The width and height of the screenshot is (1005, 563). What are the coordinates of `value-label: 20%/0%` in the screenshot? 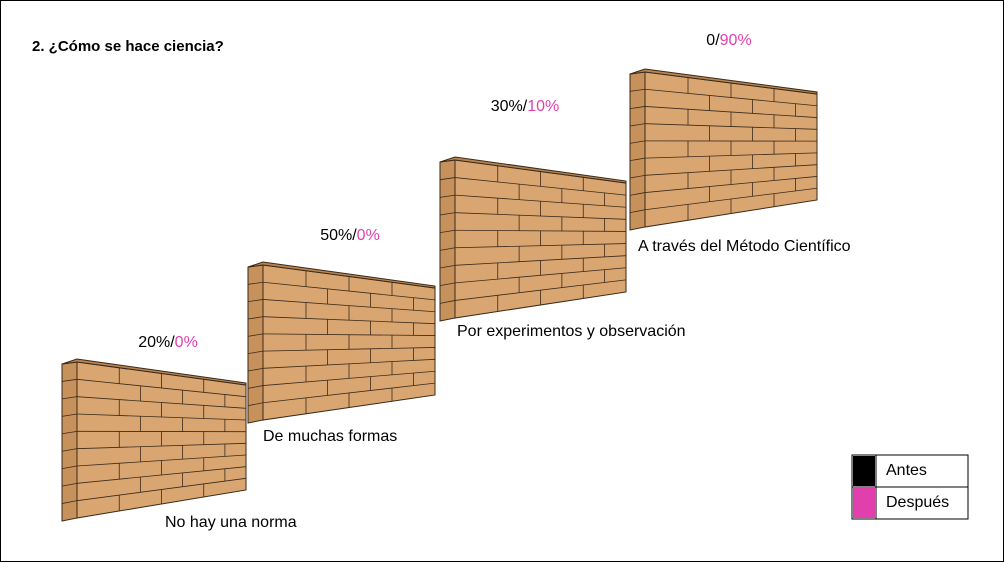 It's located at (168, 342).